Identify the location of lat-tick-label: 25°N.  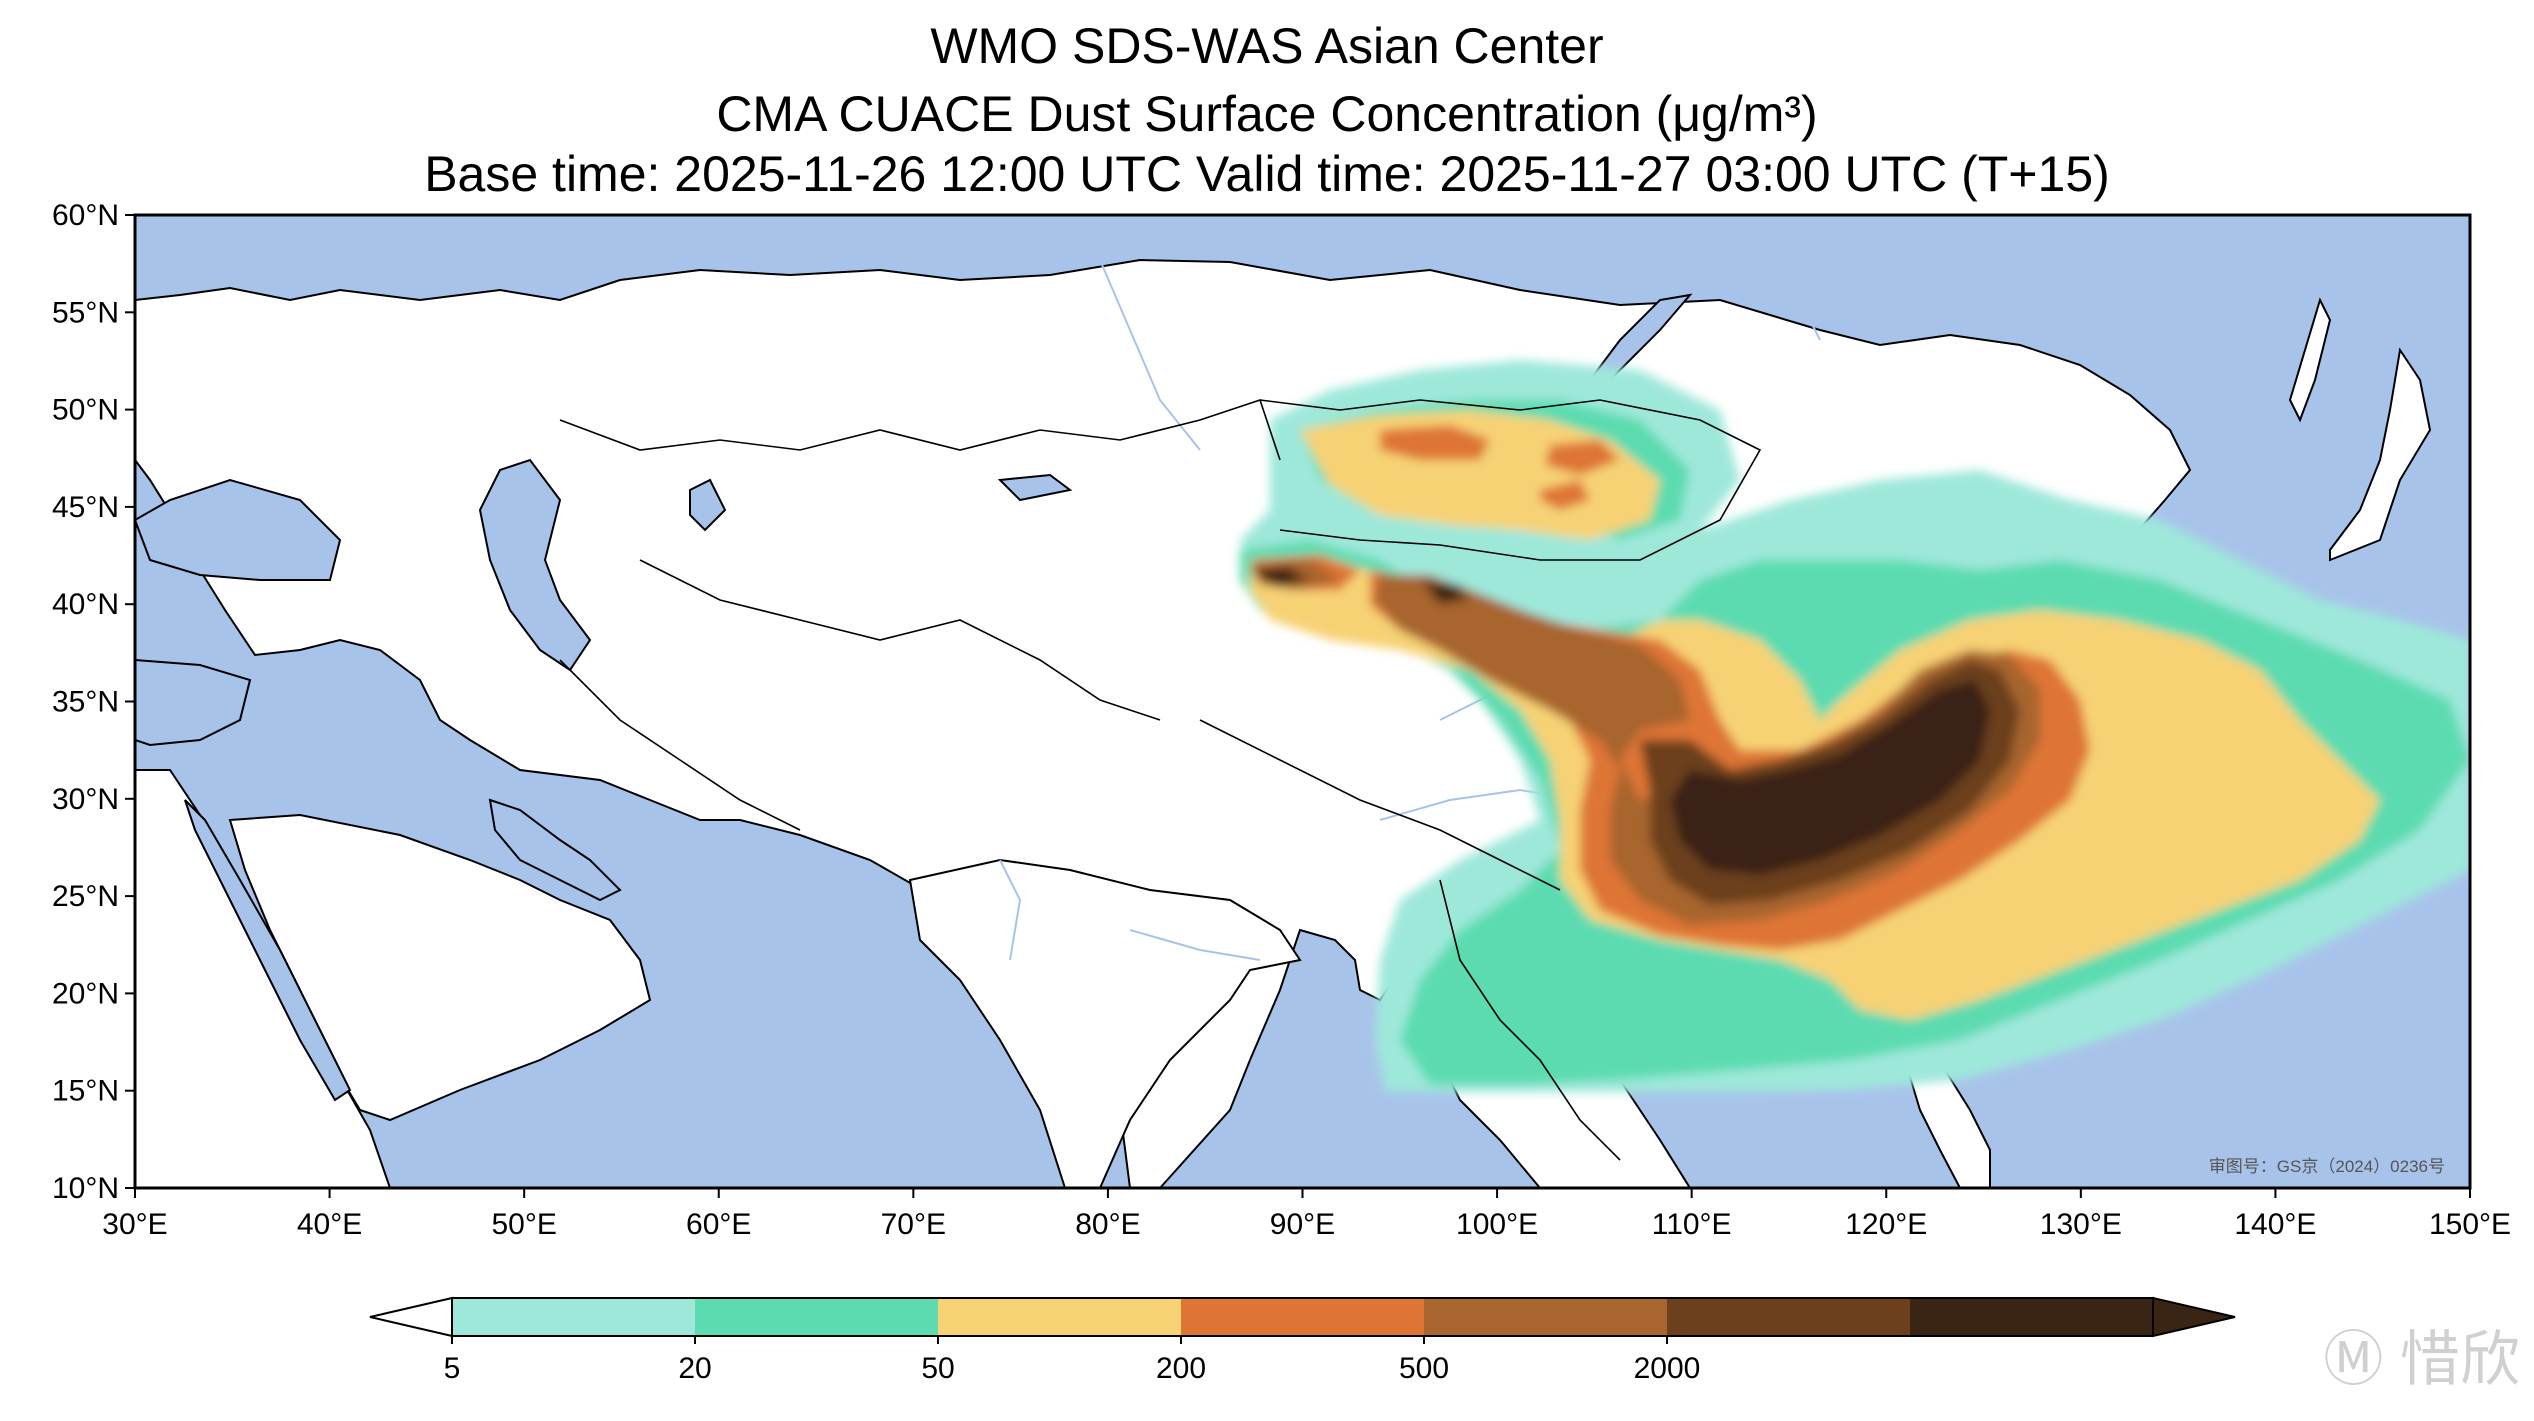
(85, 896).